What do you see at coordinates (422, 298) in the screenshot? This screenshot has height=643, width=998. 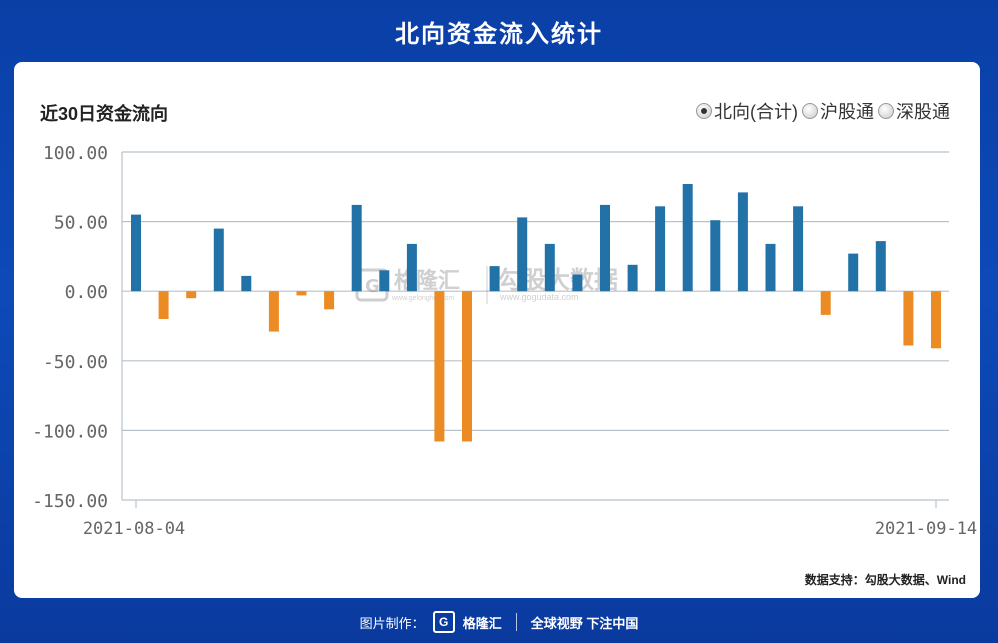 I see `watermark-left-sub: www.gelonghui.com` at bounding box center [422, 298].